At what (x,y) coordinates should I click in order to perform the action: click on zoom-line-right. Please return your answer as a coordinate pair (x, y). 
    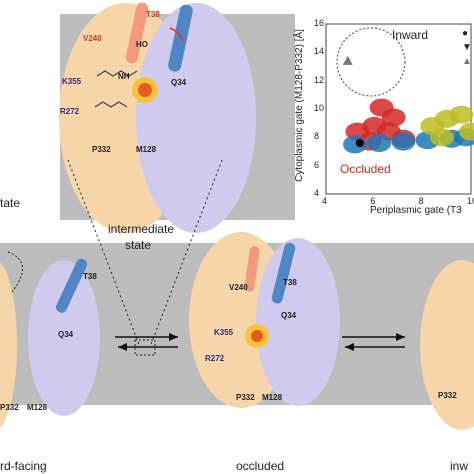
    Looking at the image, I should click on (186, 253).